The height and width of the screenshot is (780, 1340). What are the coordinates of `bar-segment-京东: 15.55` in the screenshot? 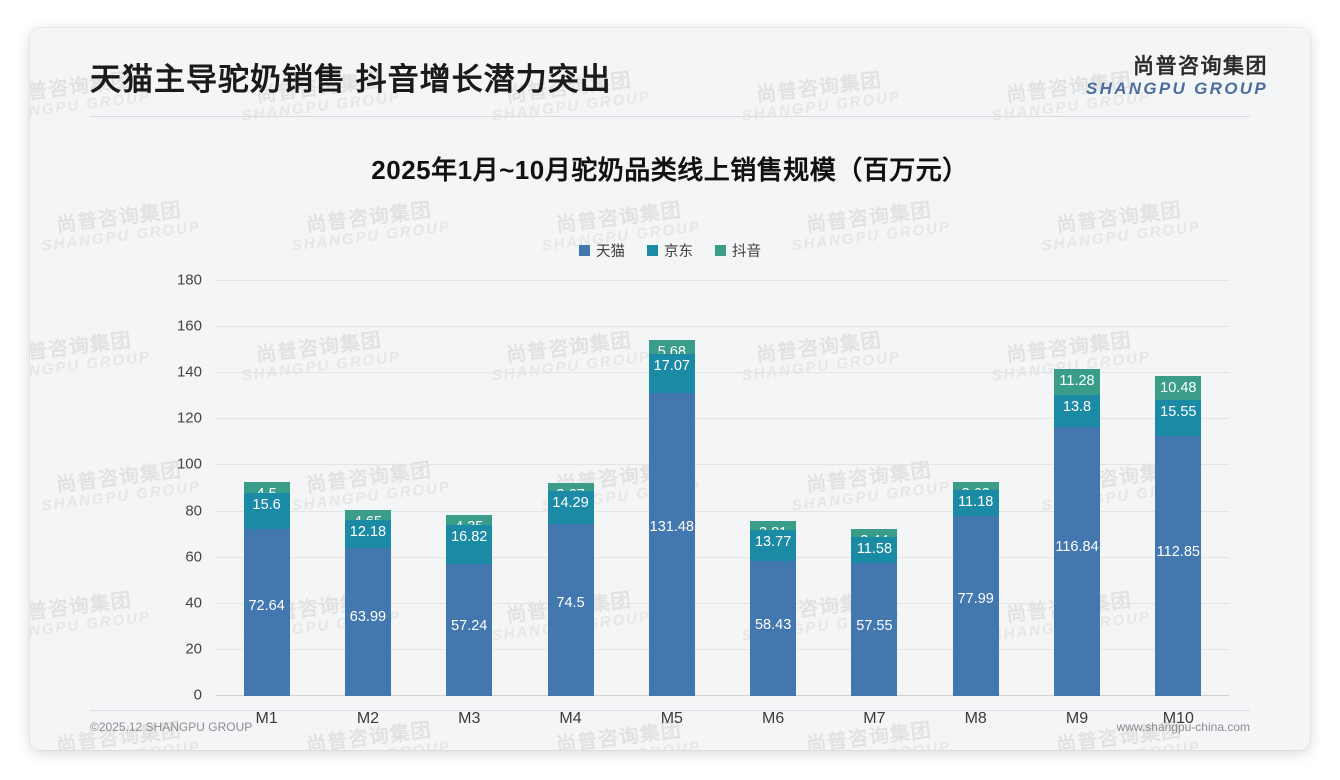 It's located at (1178, 417).